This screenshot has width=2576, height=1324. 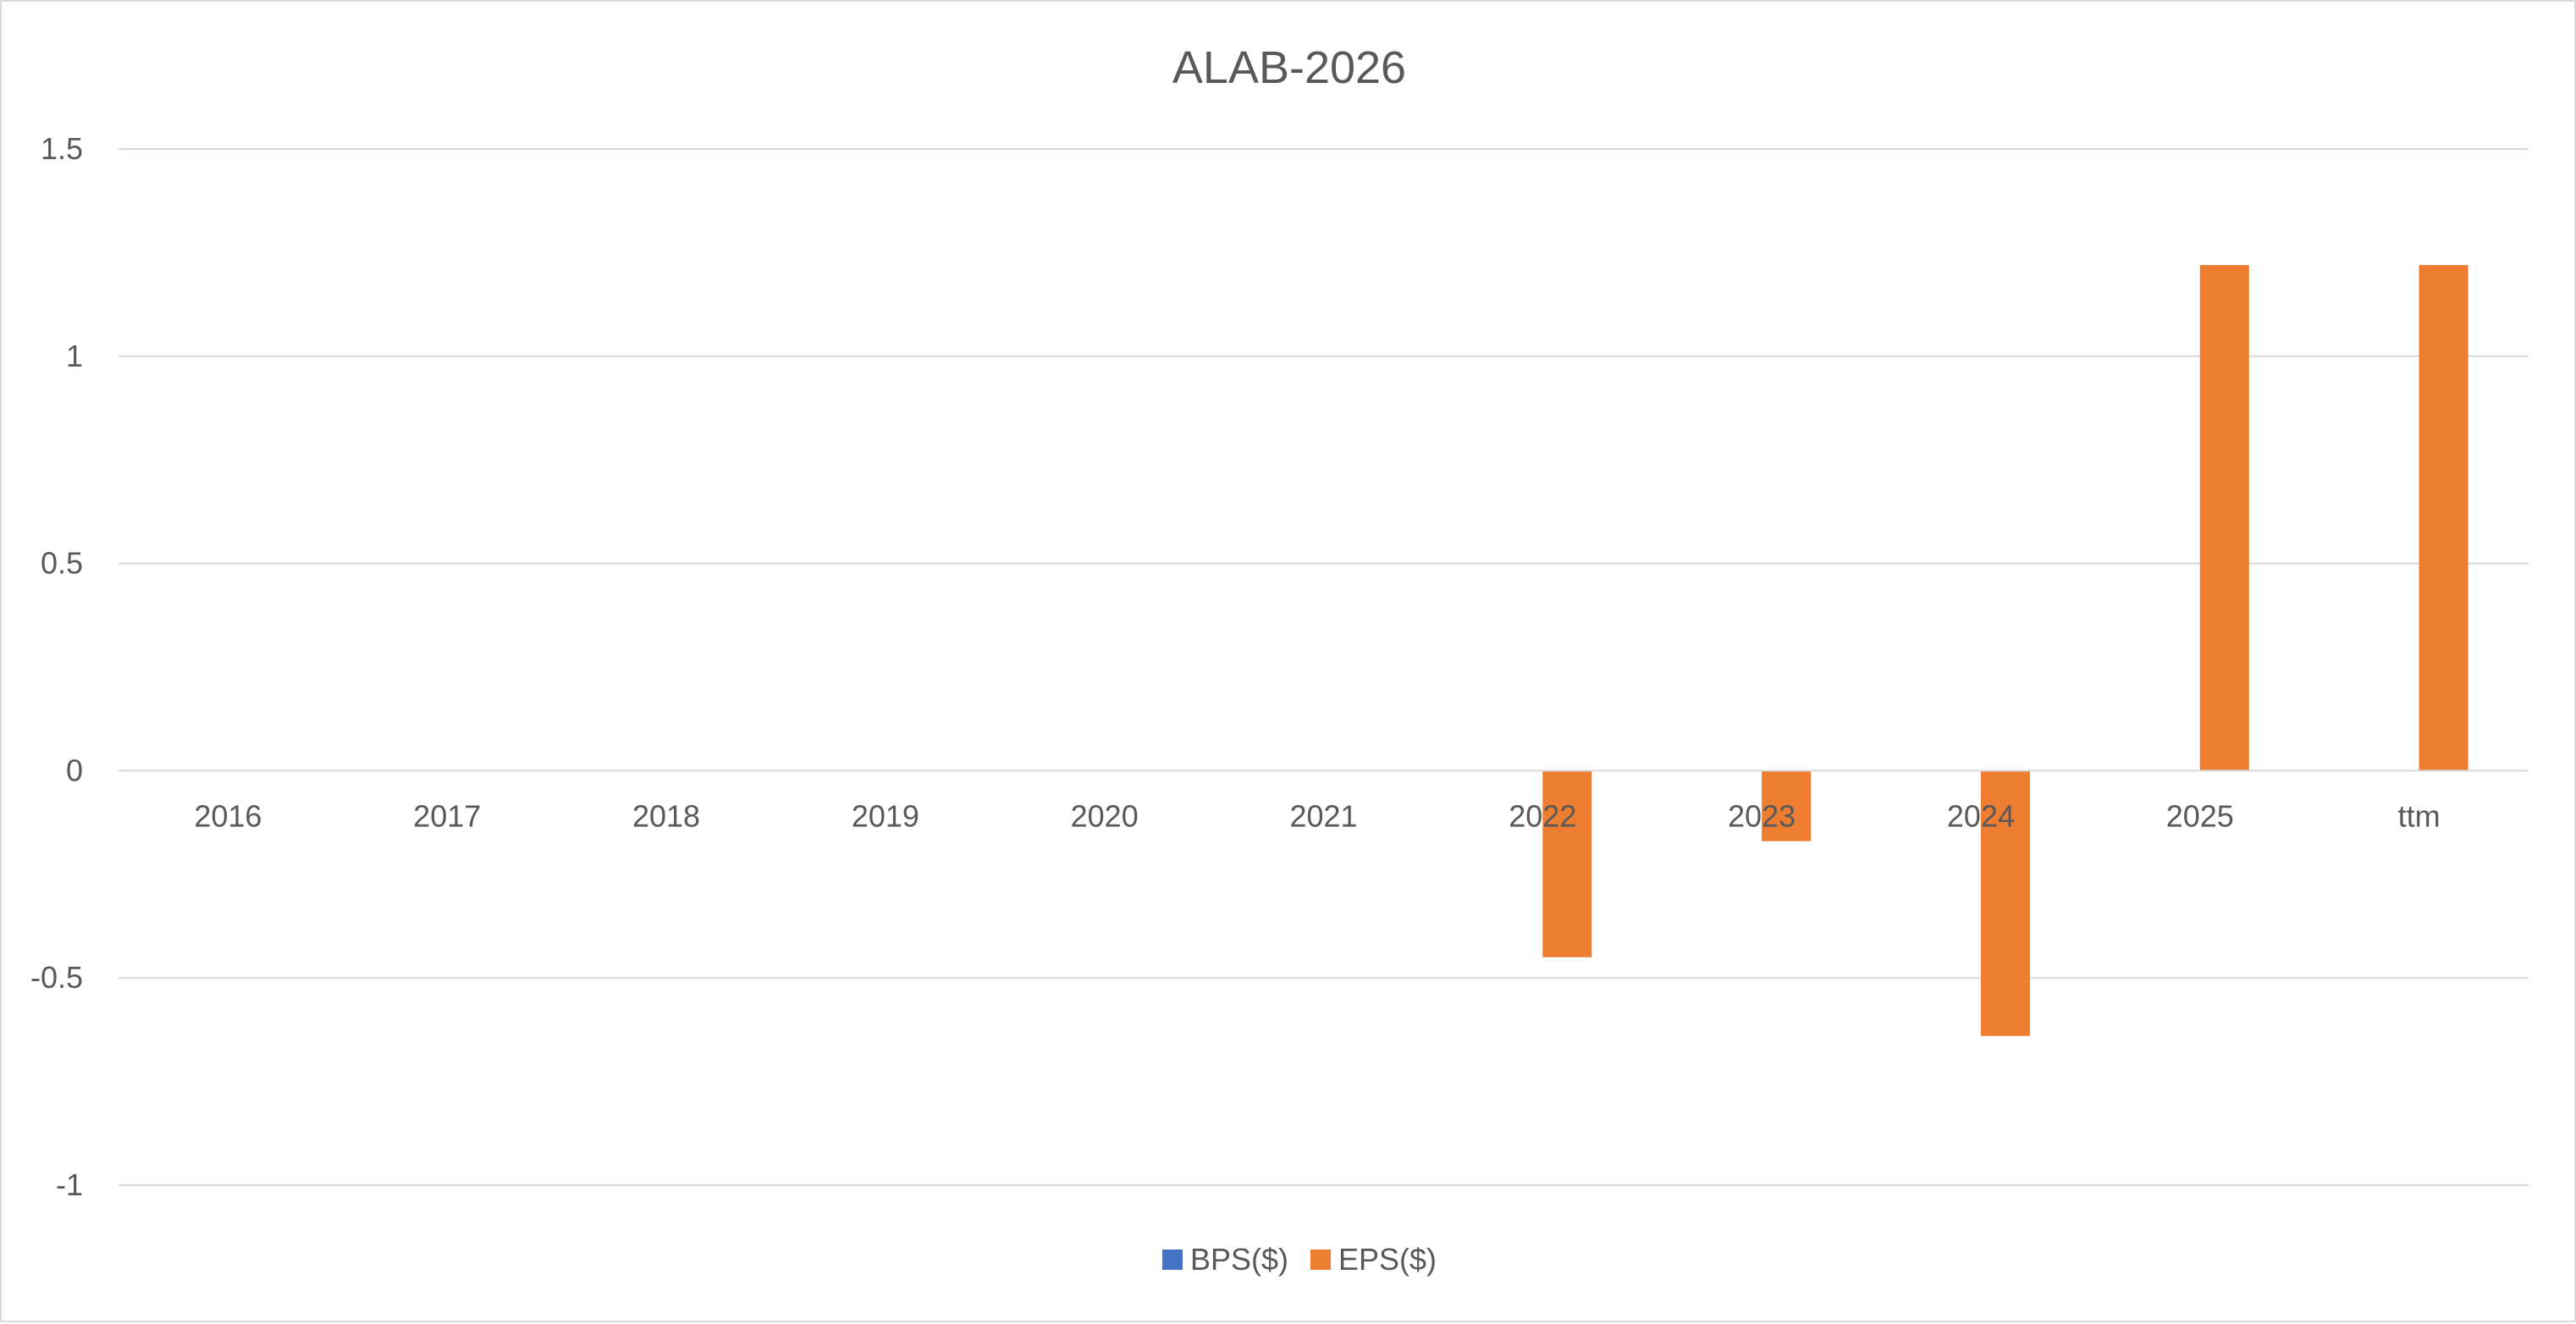 I want to click on y-tick-label: 0.5, so click(x=62, y=563).